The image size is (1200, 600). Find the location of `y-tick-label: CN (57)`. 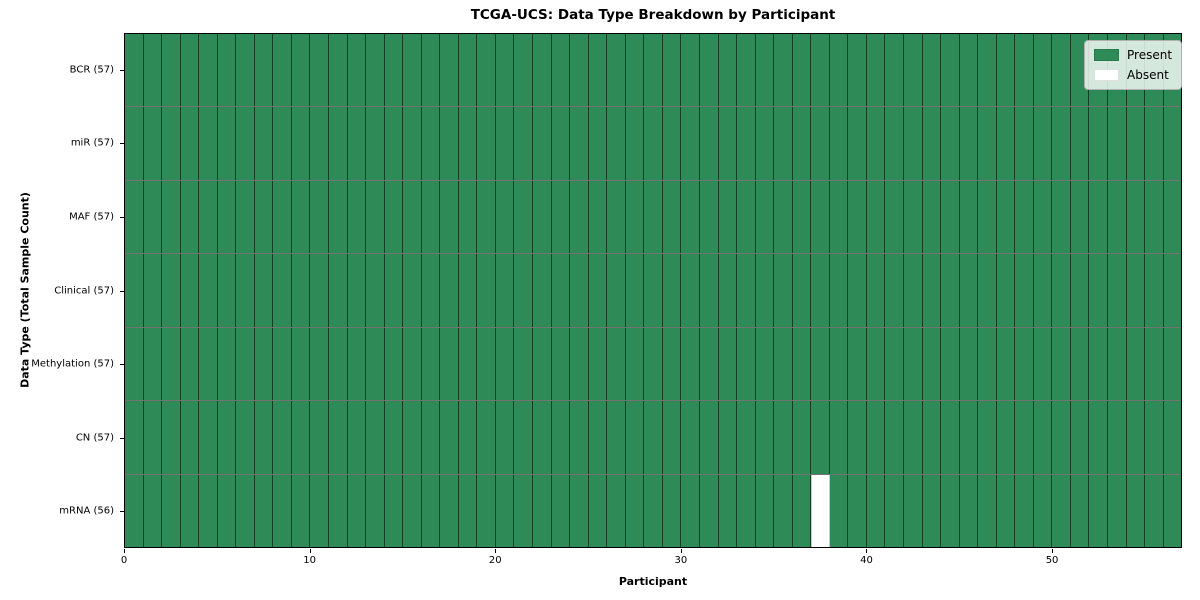

y-tick-label: CN (57) is located at coordinates (94, 438).